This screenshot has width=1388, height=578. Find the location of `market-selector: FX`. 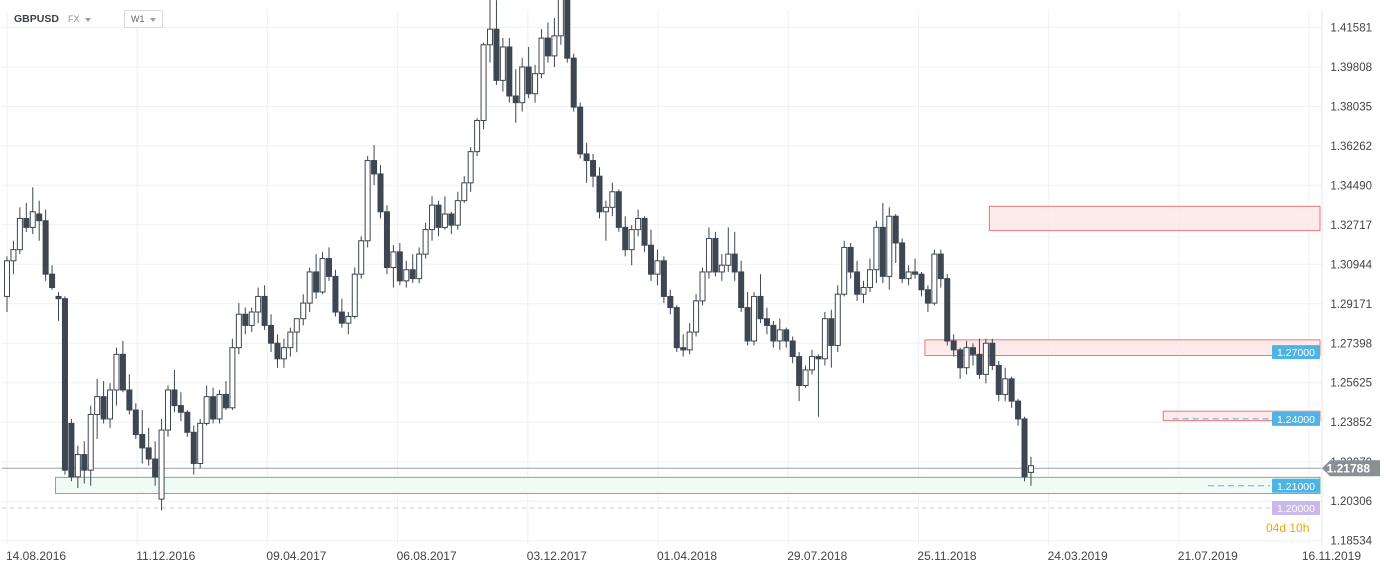

market-selector: FX is located at coordinates (79, 19).